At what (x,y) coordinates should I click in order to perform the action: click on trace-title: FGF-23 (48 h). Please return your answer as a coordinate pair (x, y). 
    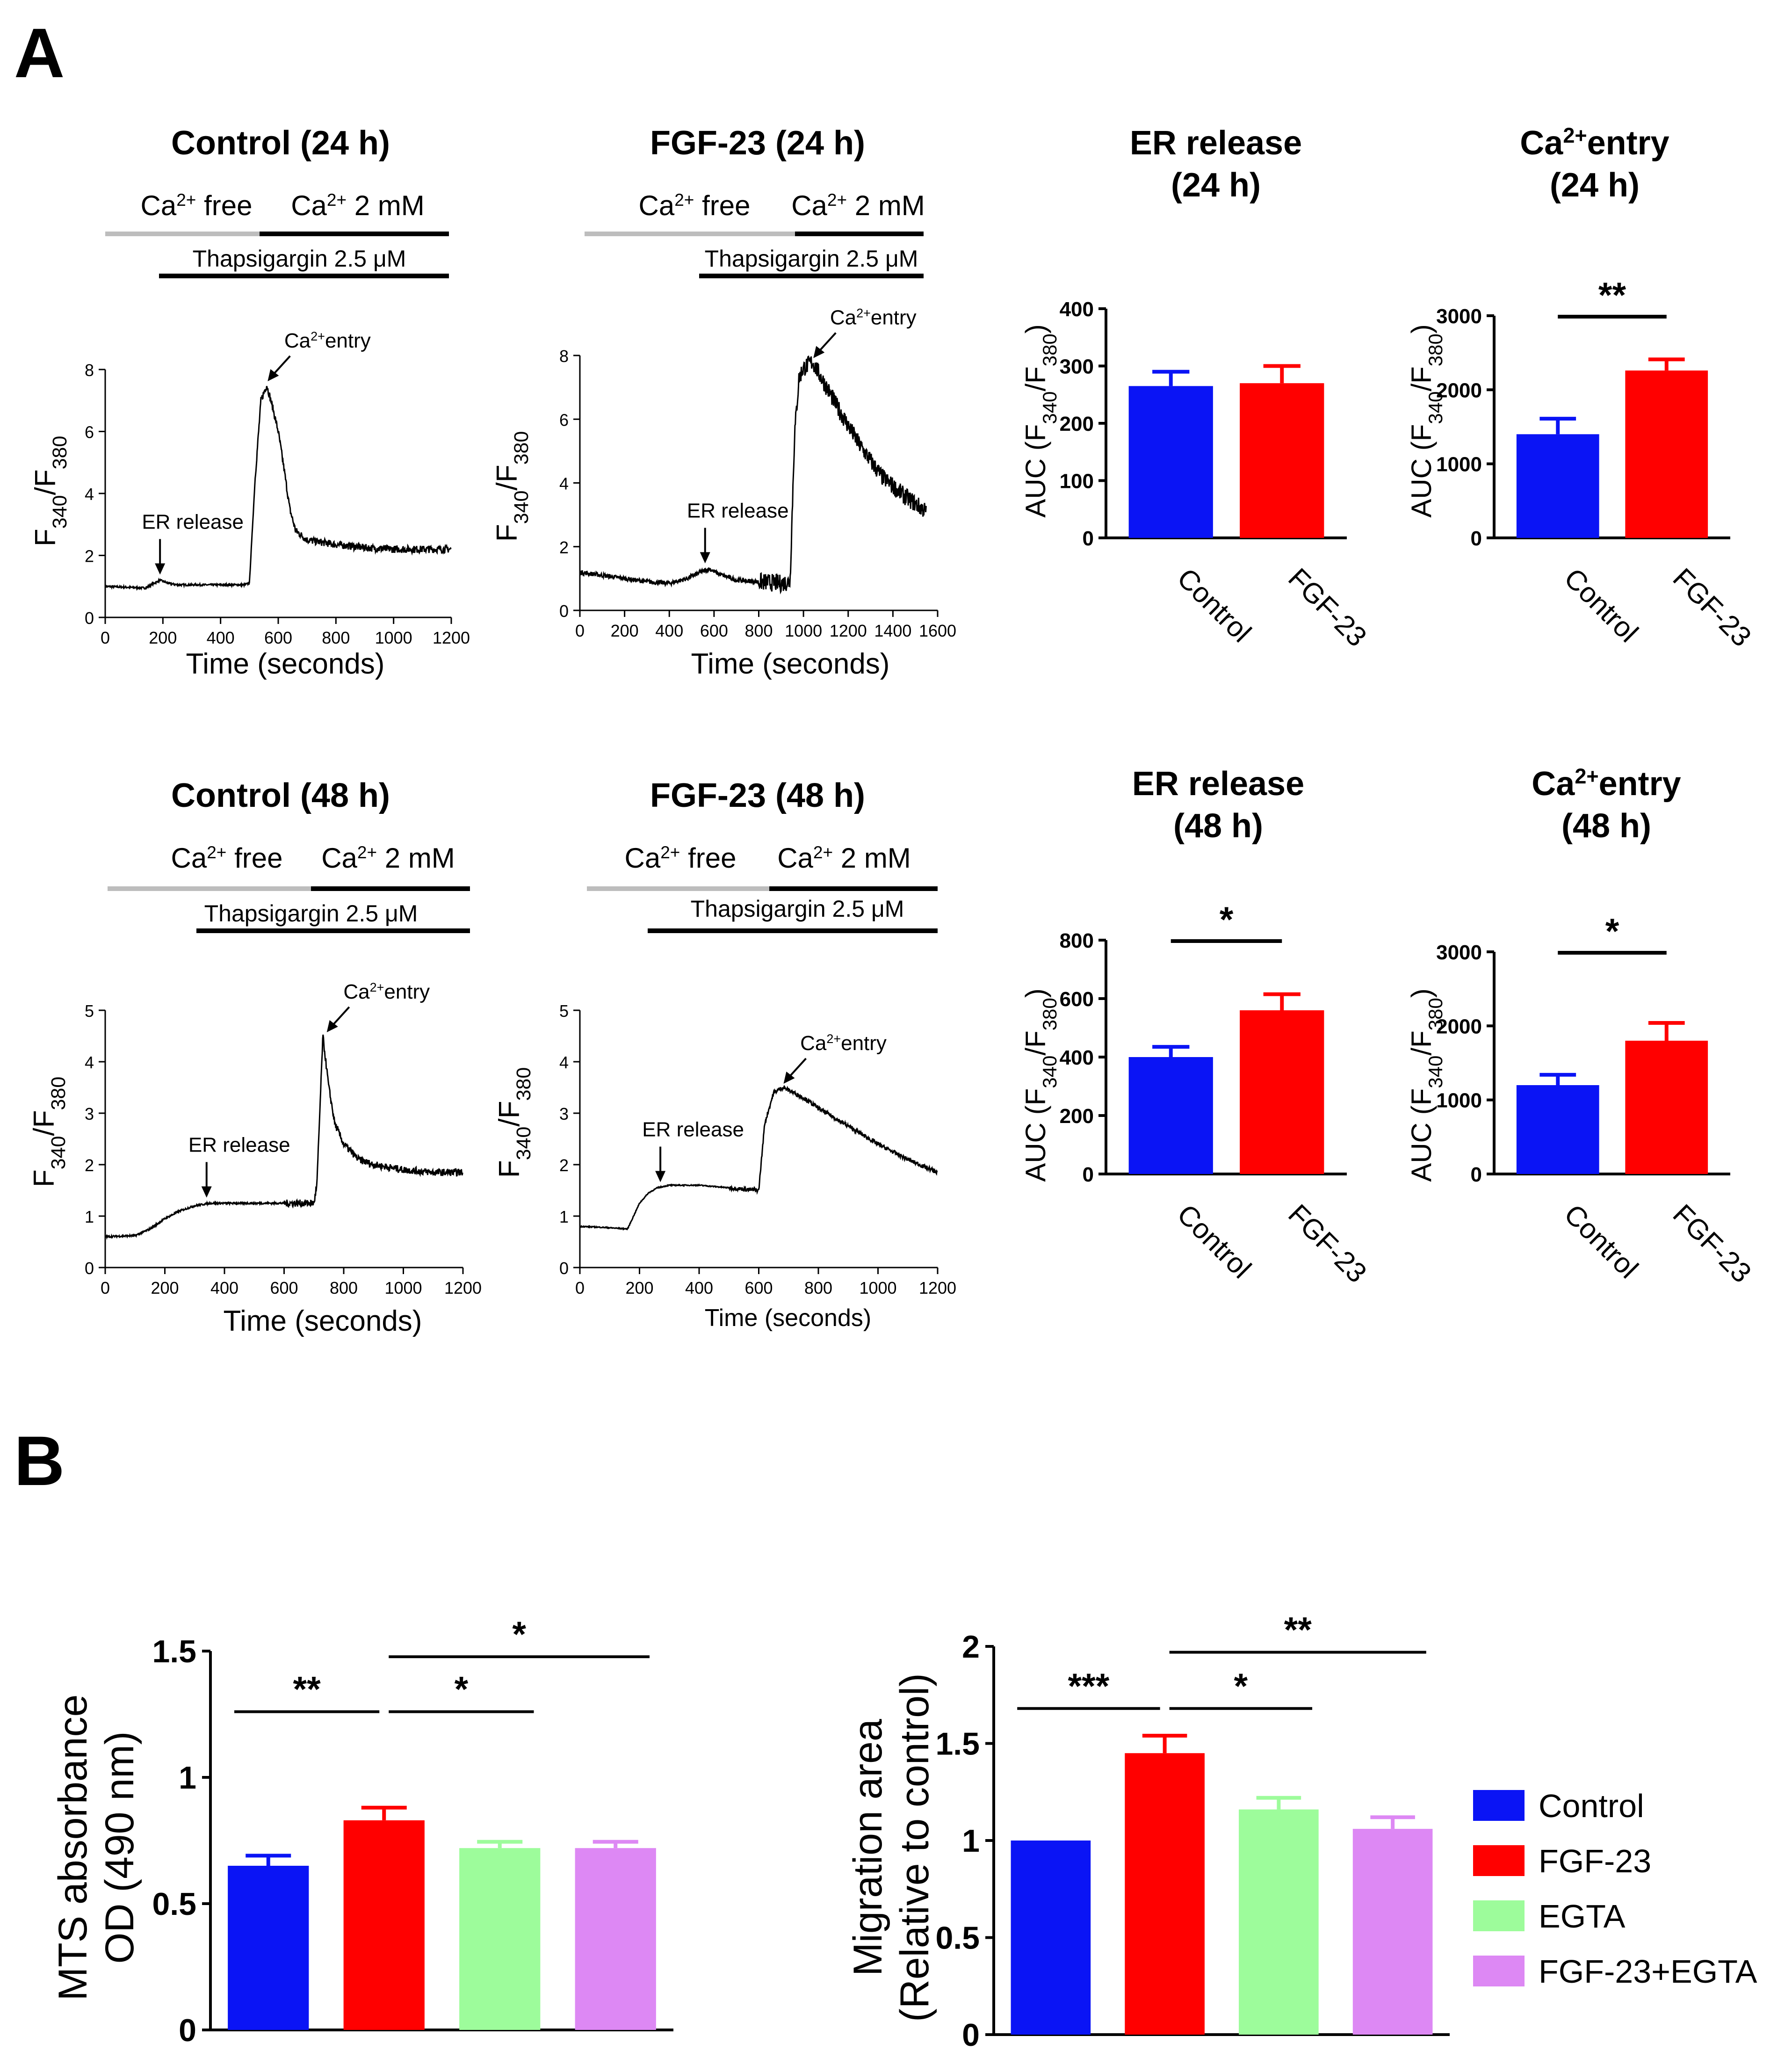
    Looking at the image, I should click on (757, 795).